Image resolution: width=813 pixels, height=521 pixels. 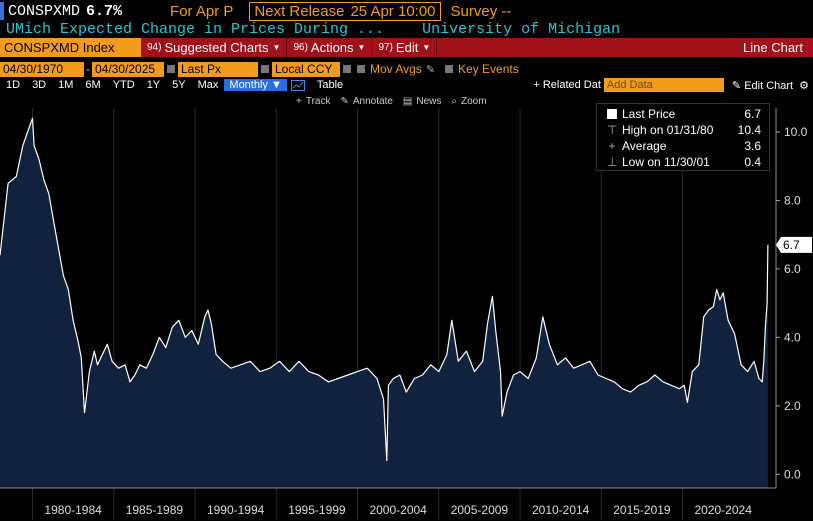 I want to click on related-data-button: + Related Dat, so click(x=567, y=85).